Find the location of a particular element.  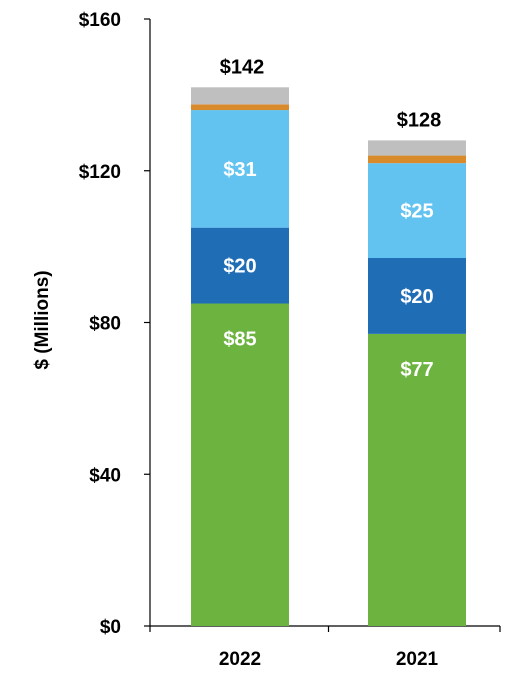

bar-total-label: $142 is located at coordinates (242, 67).